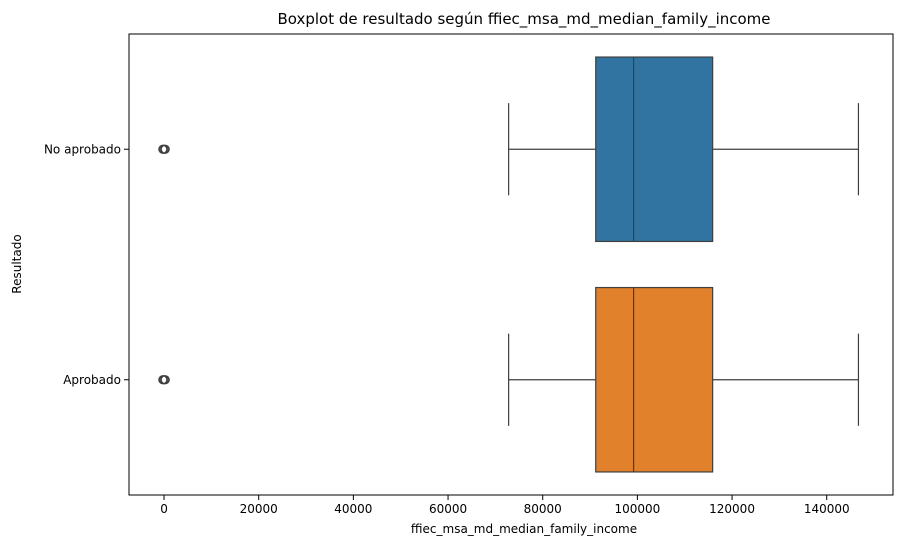 The width and height of the screenshot is (913, 548). What do you see at coordinates (164, 509) in the screenshot?
I see `x-tick-label: 0` at bounding box center [164, 509].